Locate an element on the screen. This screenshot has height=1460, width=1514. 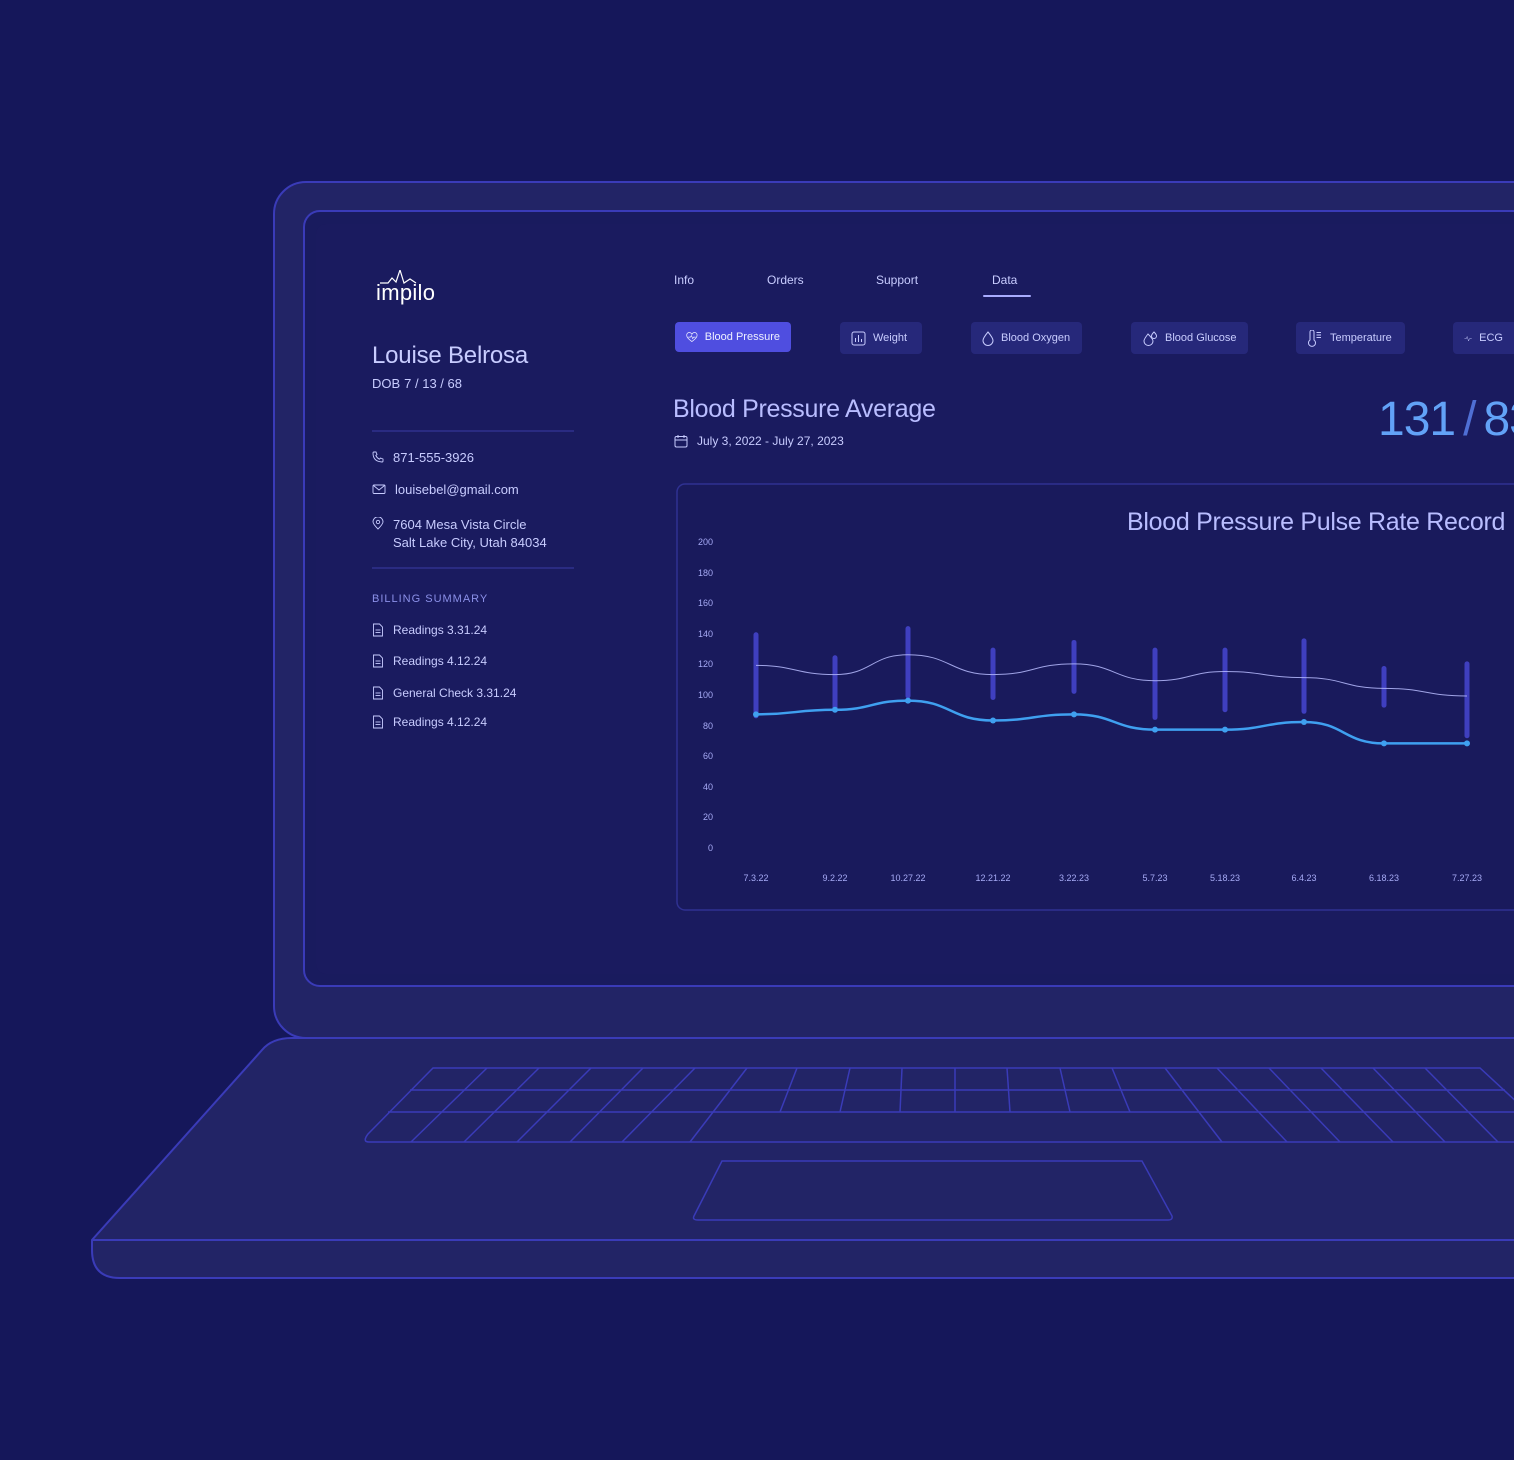
phone-number: 871-555-3926 is located at coordinates (433, 457).